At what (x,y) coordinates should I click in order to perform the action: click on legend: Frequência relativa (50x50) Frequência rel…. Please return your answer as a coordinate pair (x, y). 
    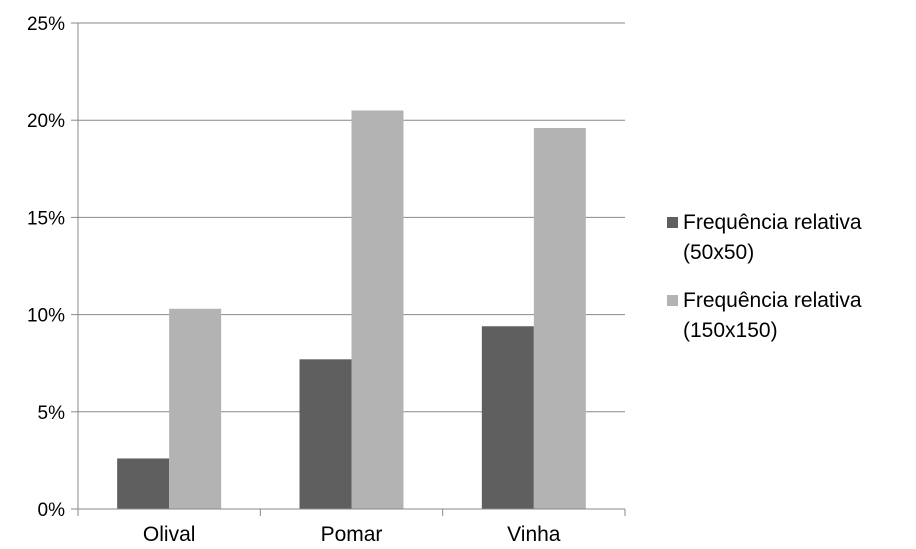
    Looking at the image, I should click on (764, 276).